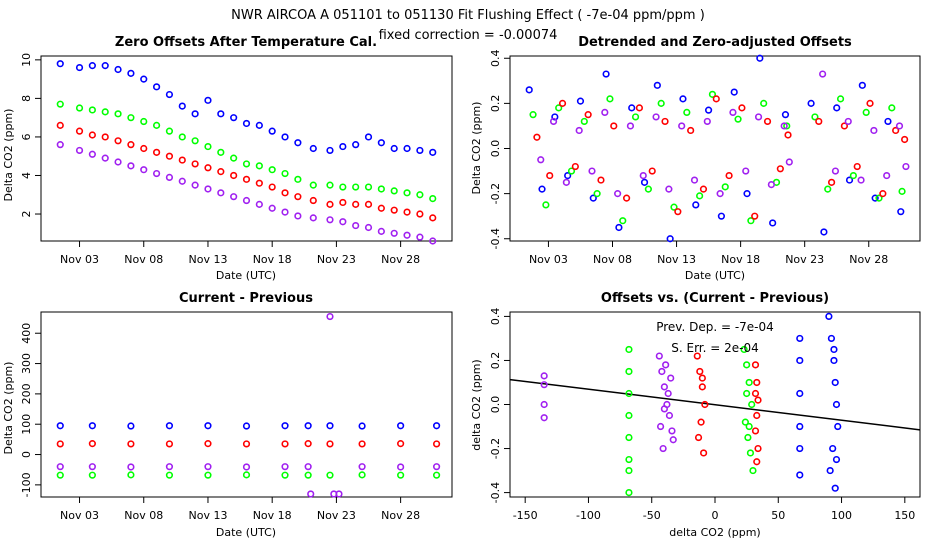 The width and height of the screenshot is (936, 540). What do you see at coordinates (525, 515) in the screenshot?
I see `x-tick-label: -150` at bounding box center [525, 515].